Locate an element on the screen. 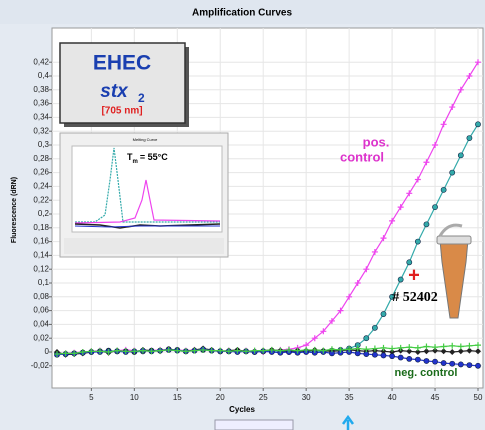 The height and width of the screenshot is (430, 485). y-tick-label: 0,18 is located at coordinates (41, 227).